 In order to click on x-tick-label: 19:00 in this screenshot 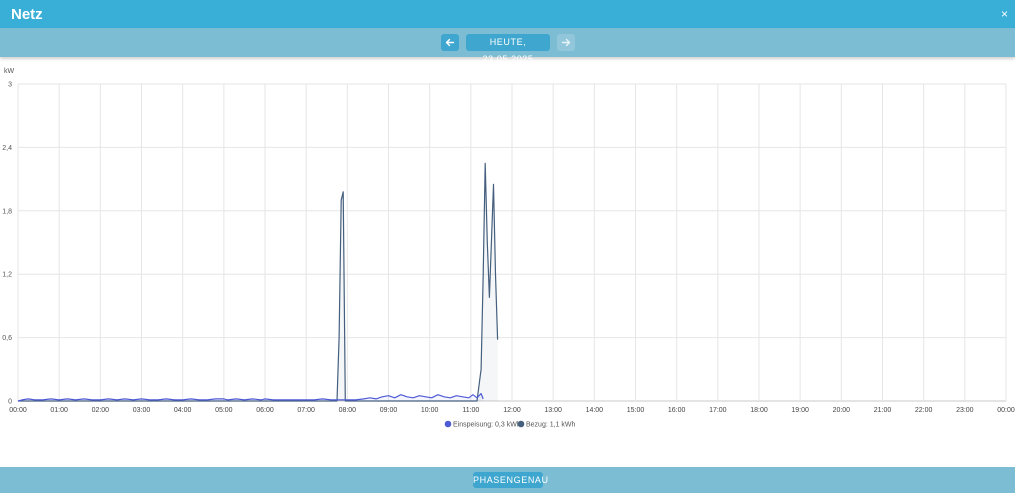, I will do `click(800, 410)`.